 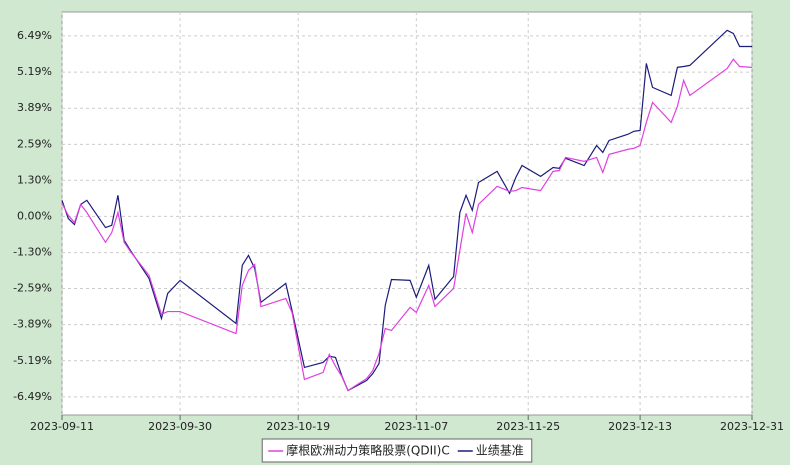 What do you see at coordinates (62, 426) in the screenshot?
I see `x-tick-label: 2023-09-11` at bounding box center [62, 426].